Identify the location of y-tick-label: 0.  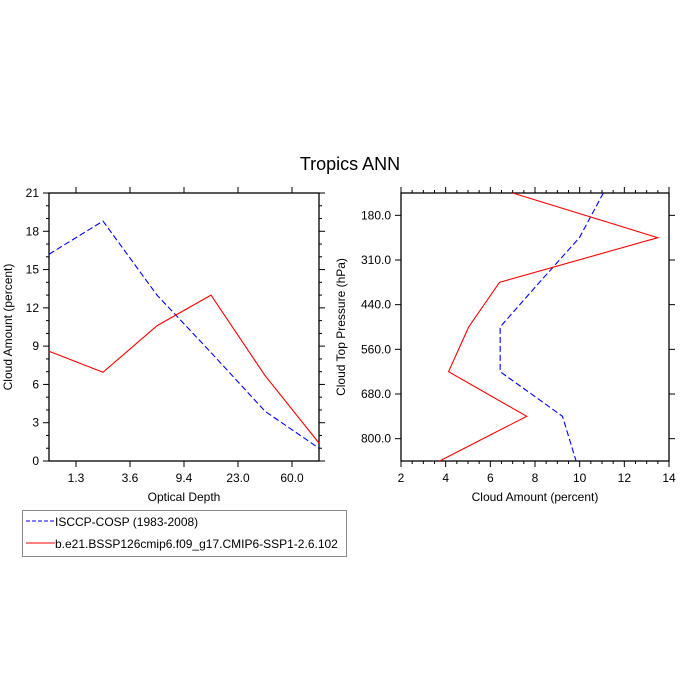
(35, 461).